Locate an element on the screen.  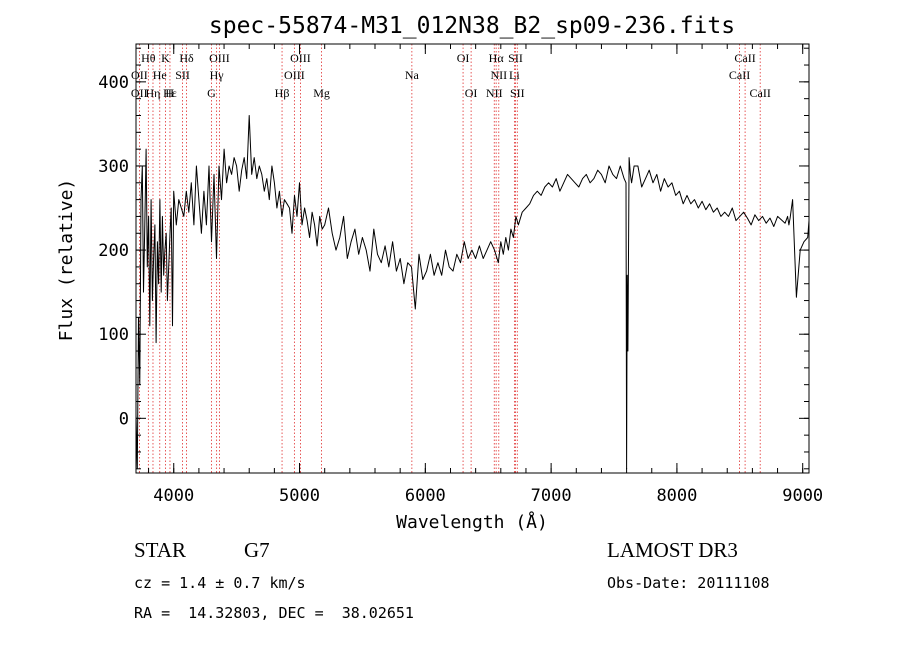
line-id-label: G is located at coordinates (211, 93).